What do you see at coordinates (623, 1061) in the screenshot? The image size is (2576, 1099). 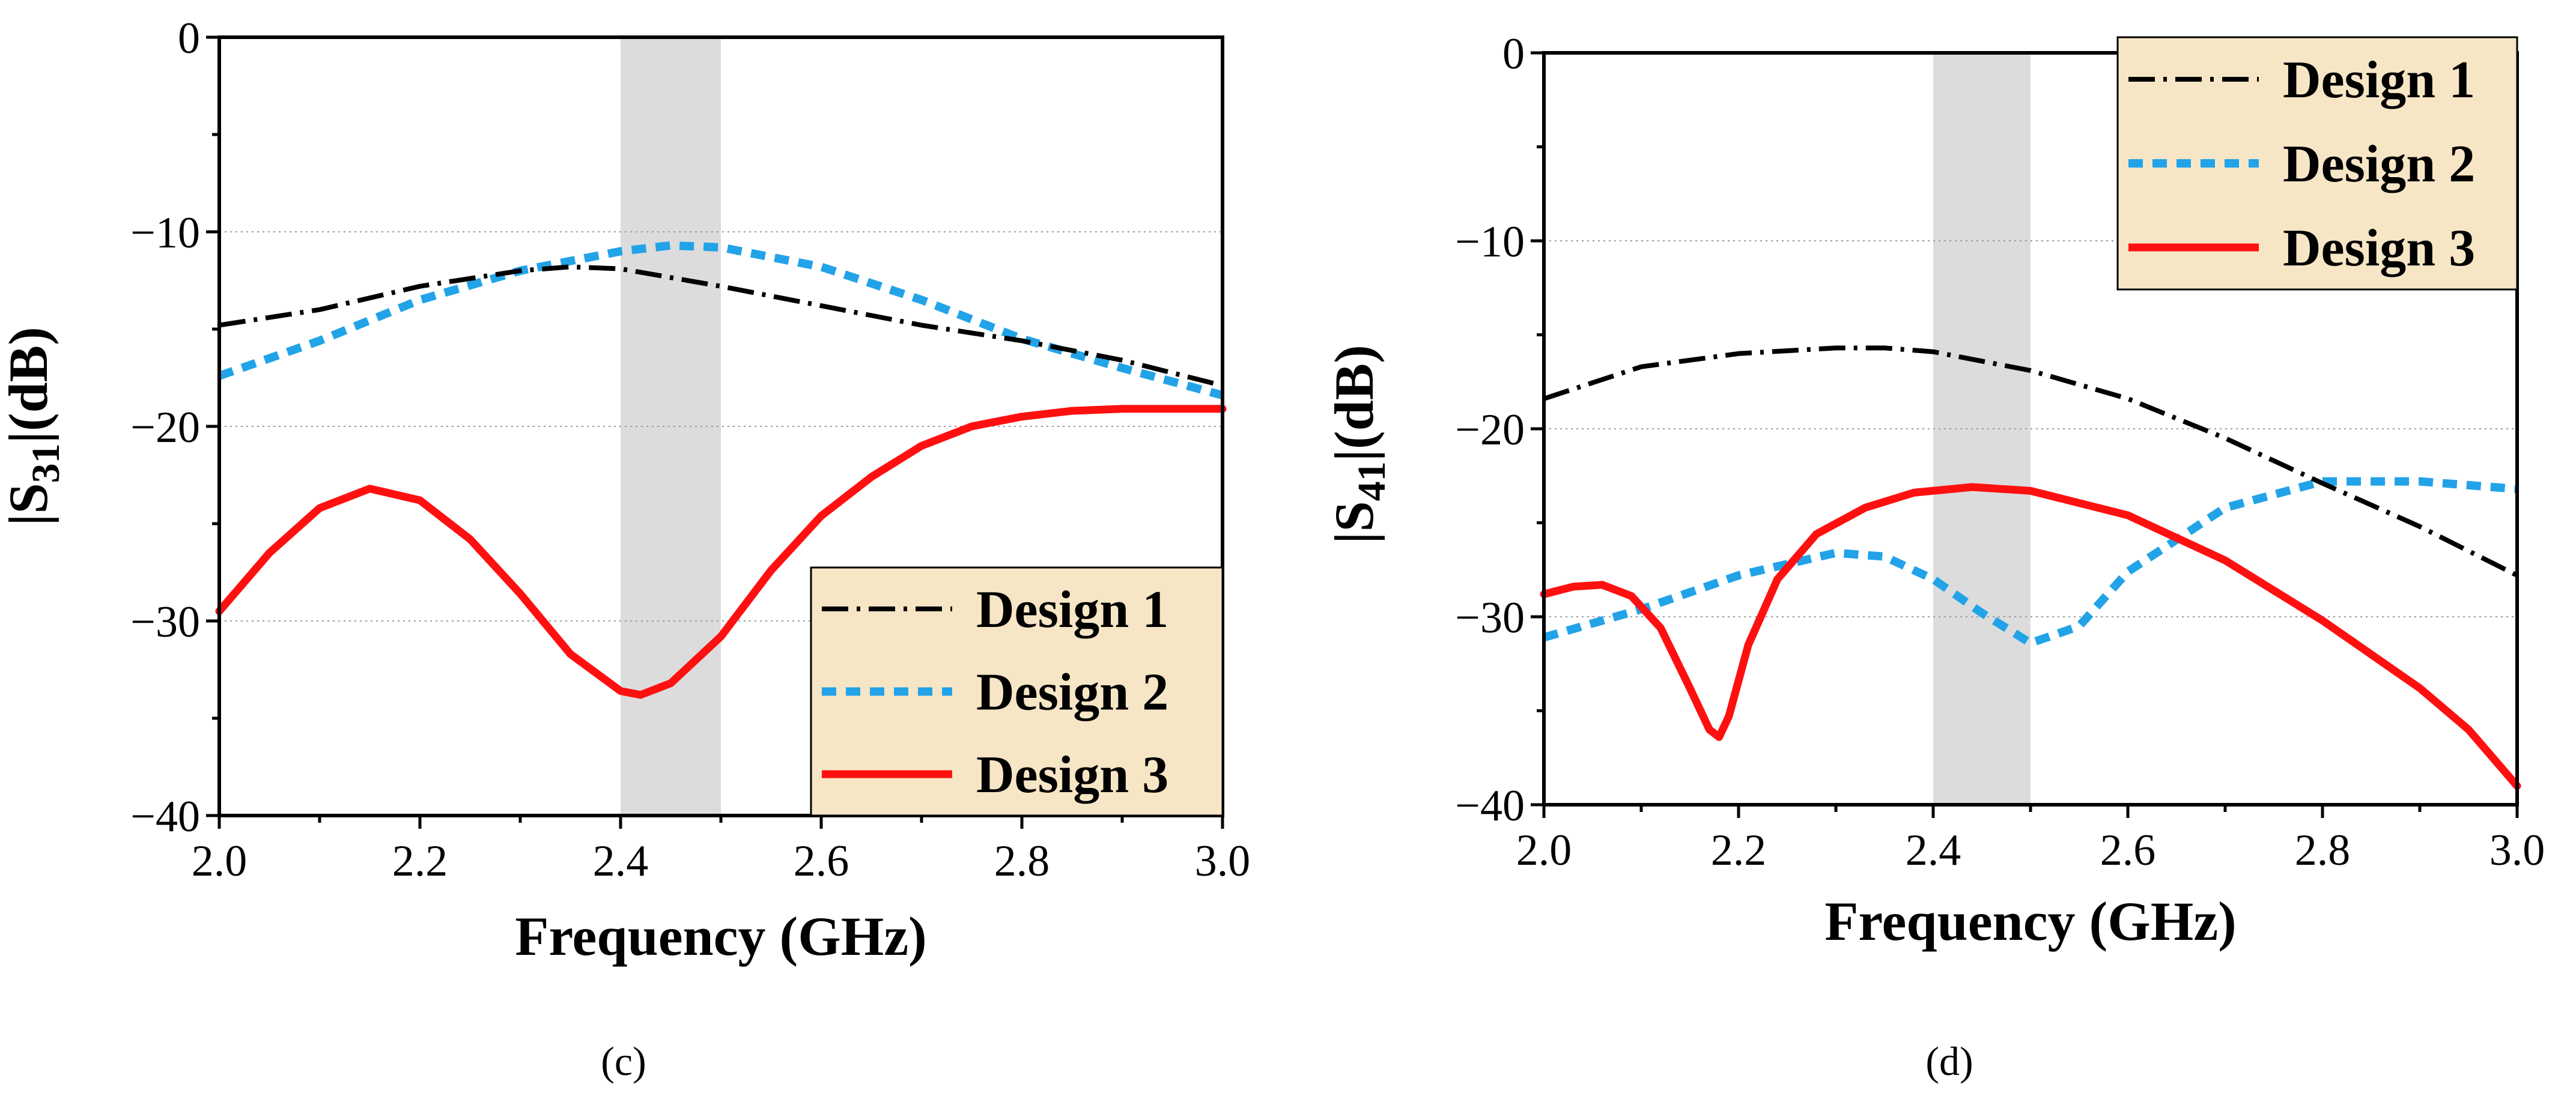 I see `panel-caption: (c)` at bounding box center [623, 1061].